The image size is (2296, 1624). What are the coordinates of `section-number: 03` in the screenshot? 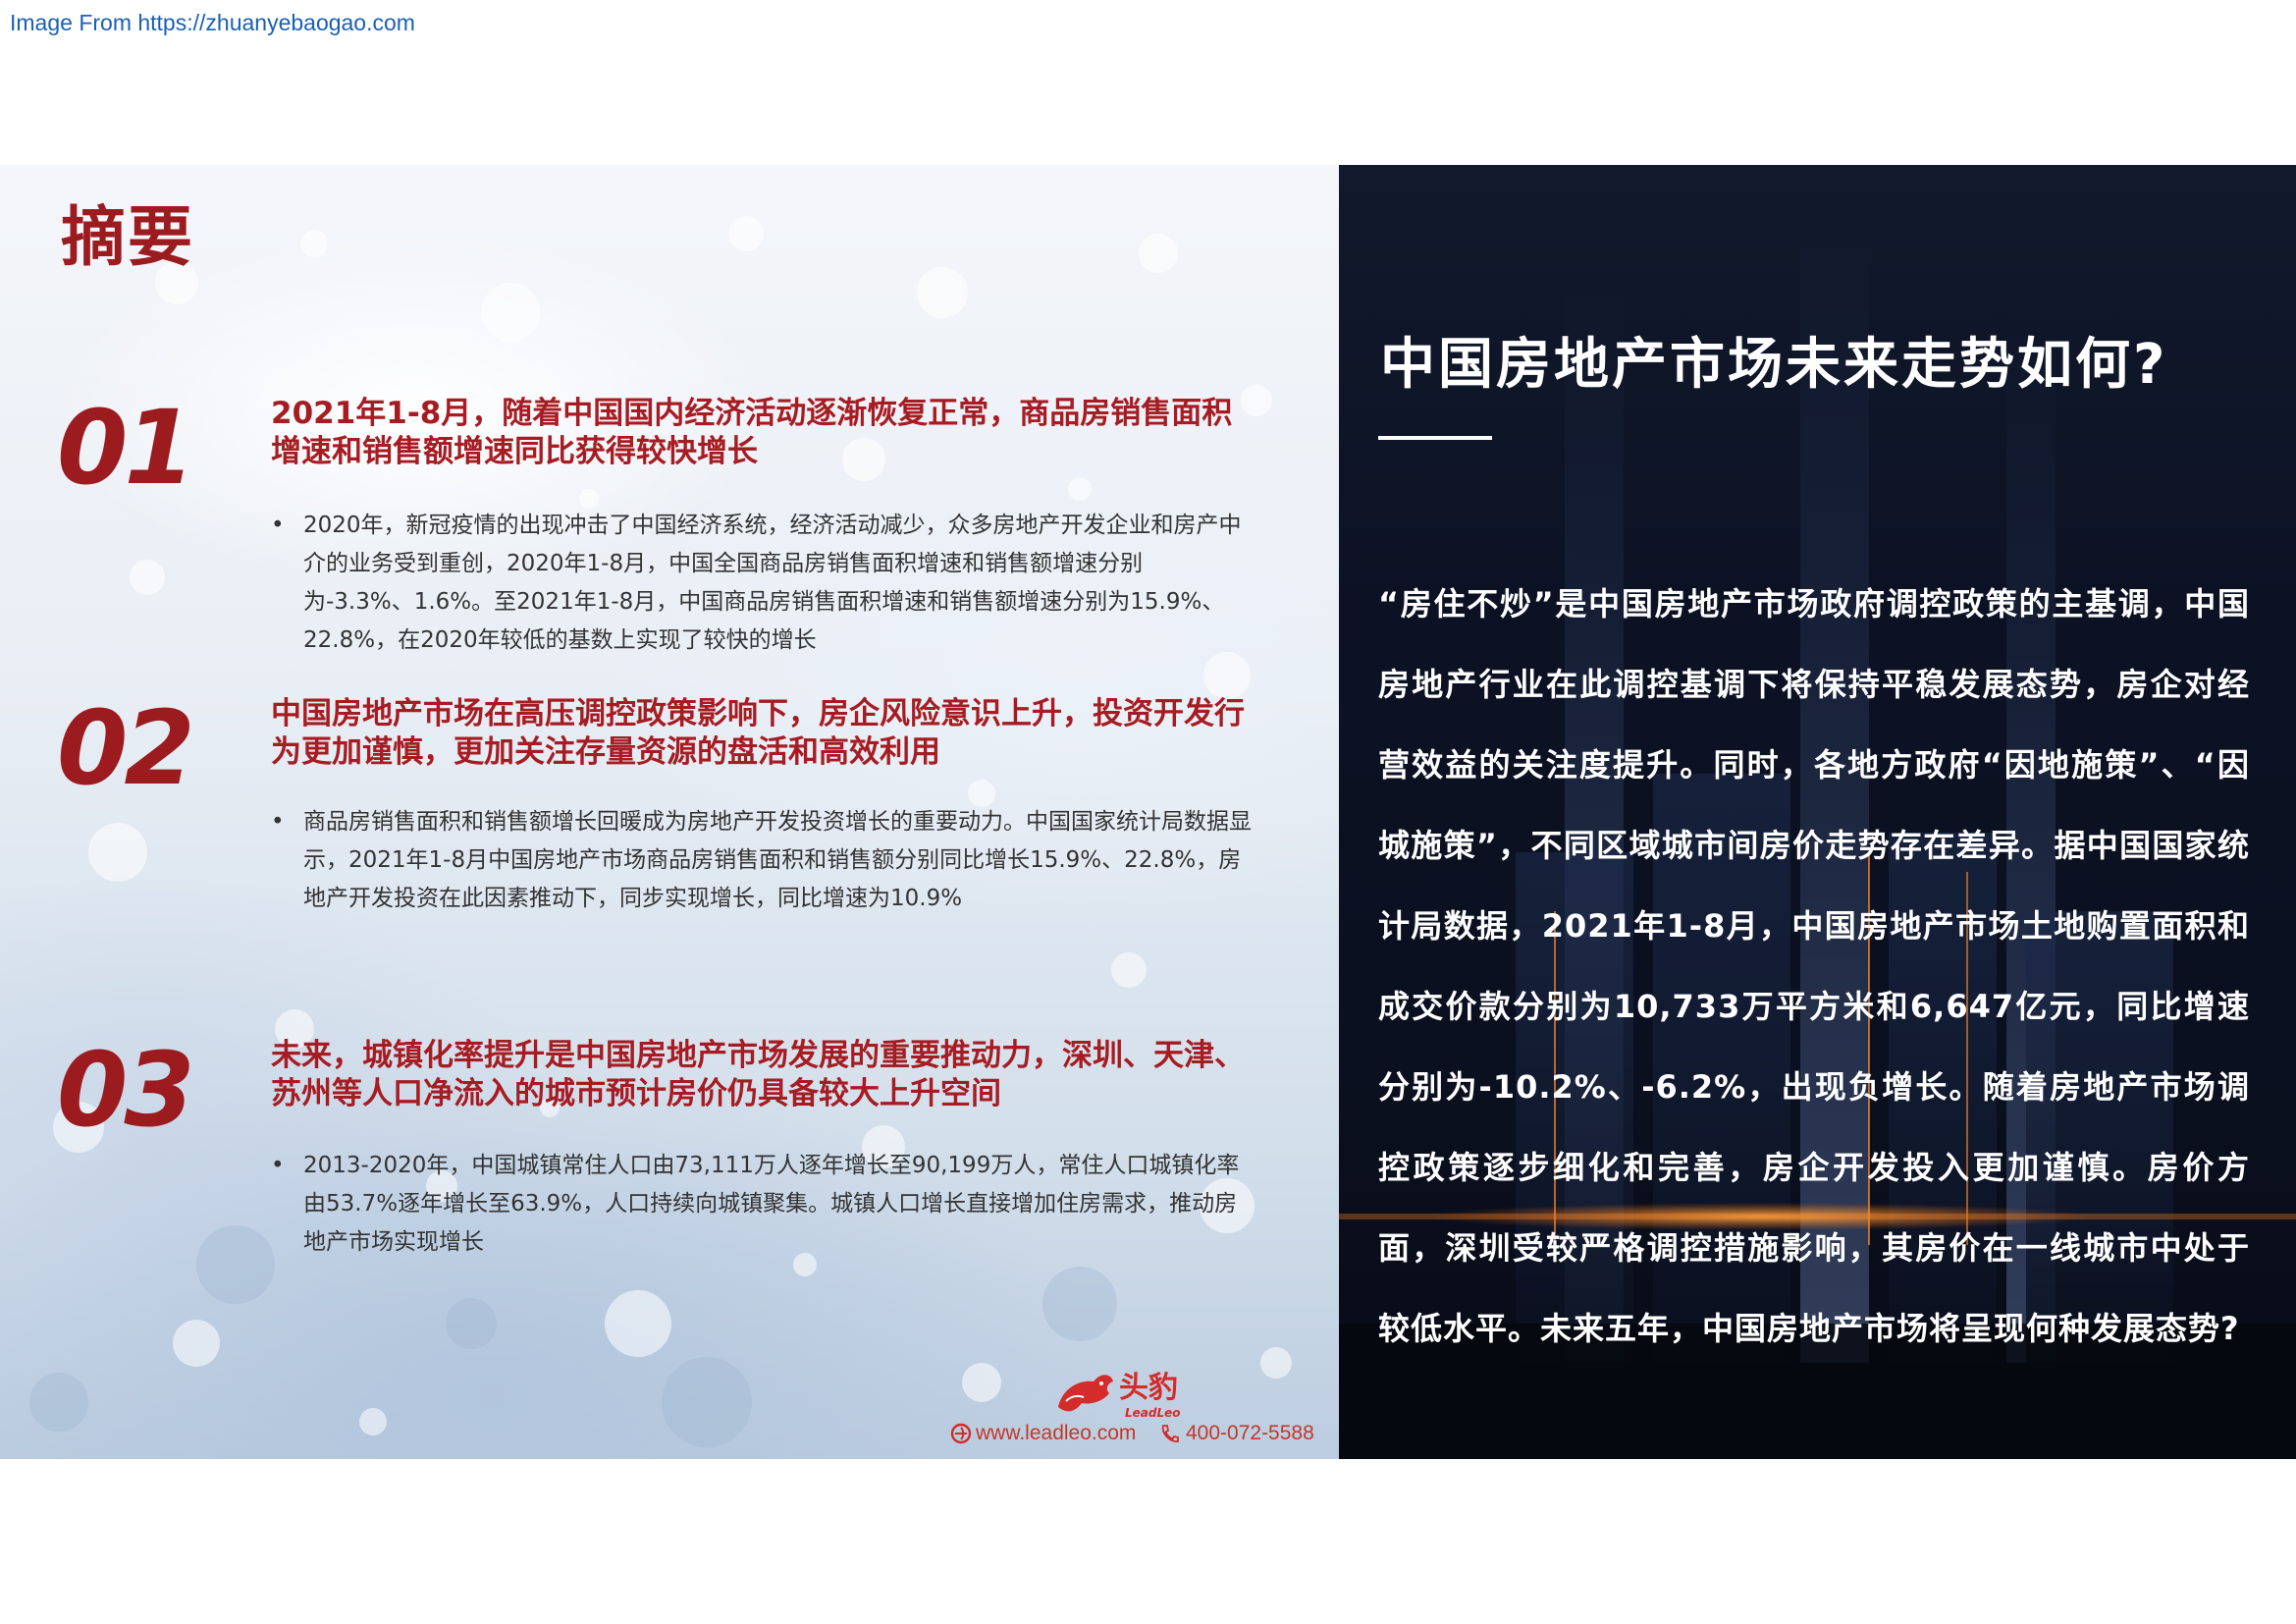 It's located at (126, 1090).